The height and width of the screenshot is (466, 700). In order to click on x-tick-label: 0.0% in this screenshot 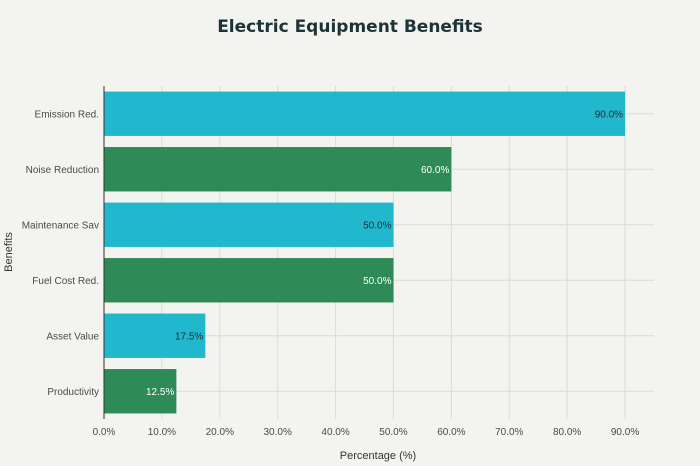, I will do `click(104, 432)`.